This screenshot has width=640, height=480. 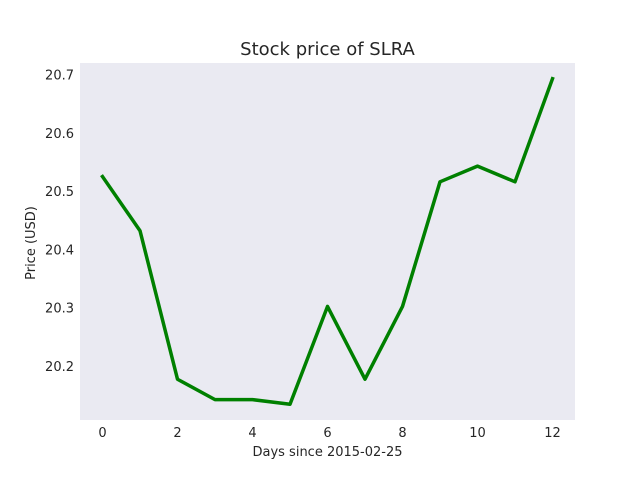 What do you see at coordinates (477, 433) in the screenshot?
I see `x-tick-label: 10` at bounding box center [477, 433].